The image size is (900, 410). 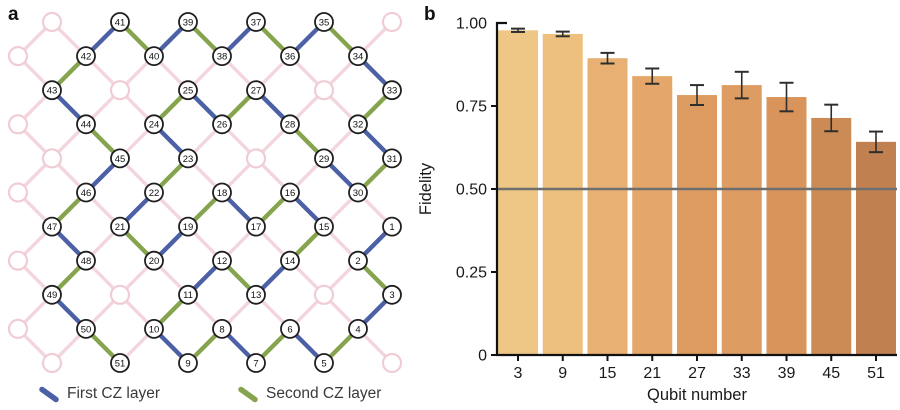 I want to click on qubit-node-number-37: 37, so click(x=256, y=22).